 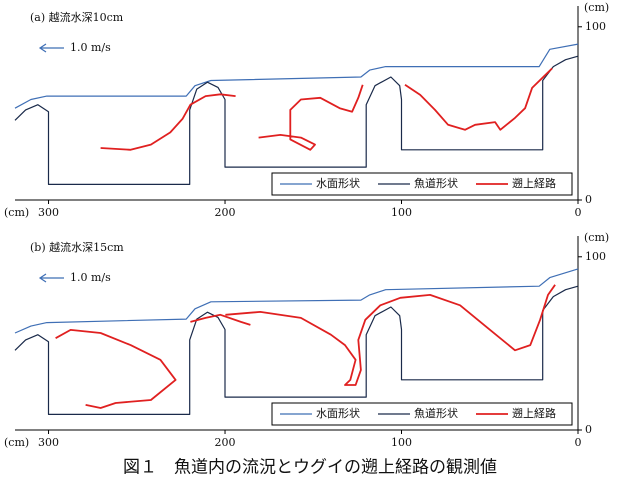 What do you see at coordinates (77, 17) in the screenshot?
I see `panel-title: (a) 越流水深10cm` at bounding box center [77, 17].